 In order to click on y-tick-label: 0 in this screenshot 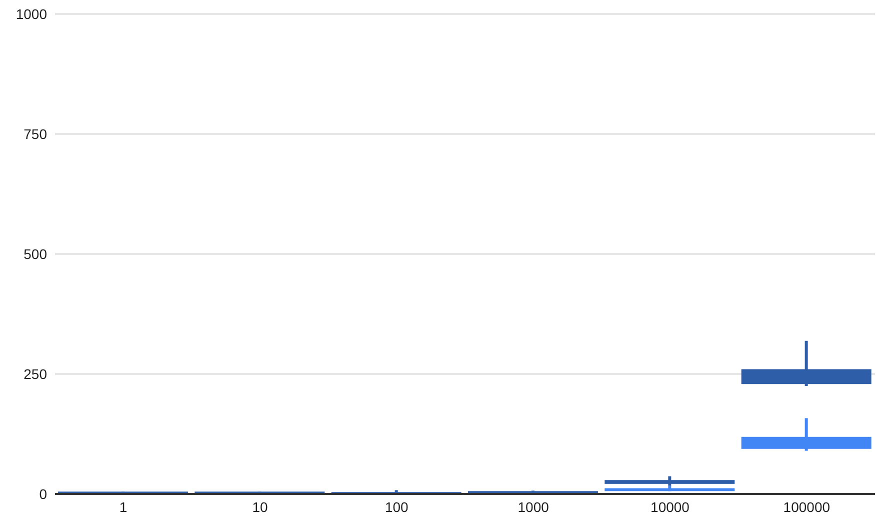, I will do `click(43, 494)`.